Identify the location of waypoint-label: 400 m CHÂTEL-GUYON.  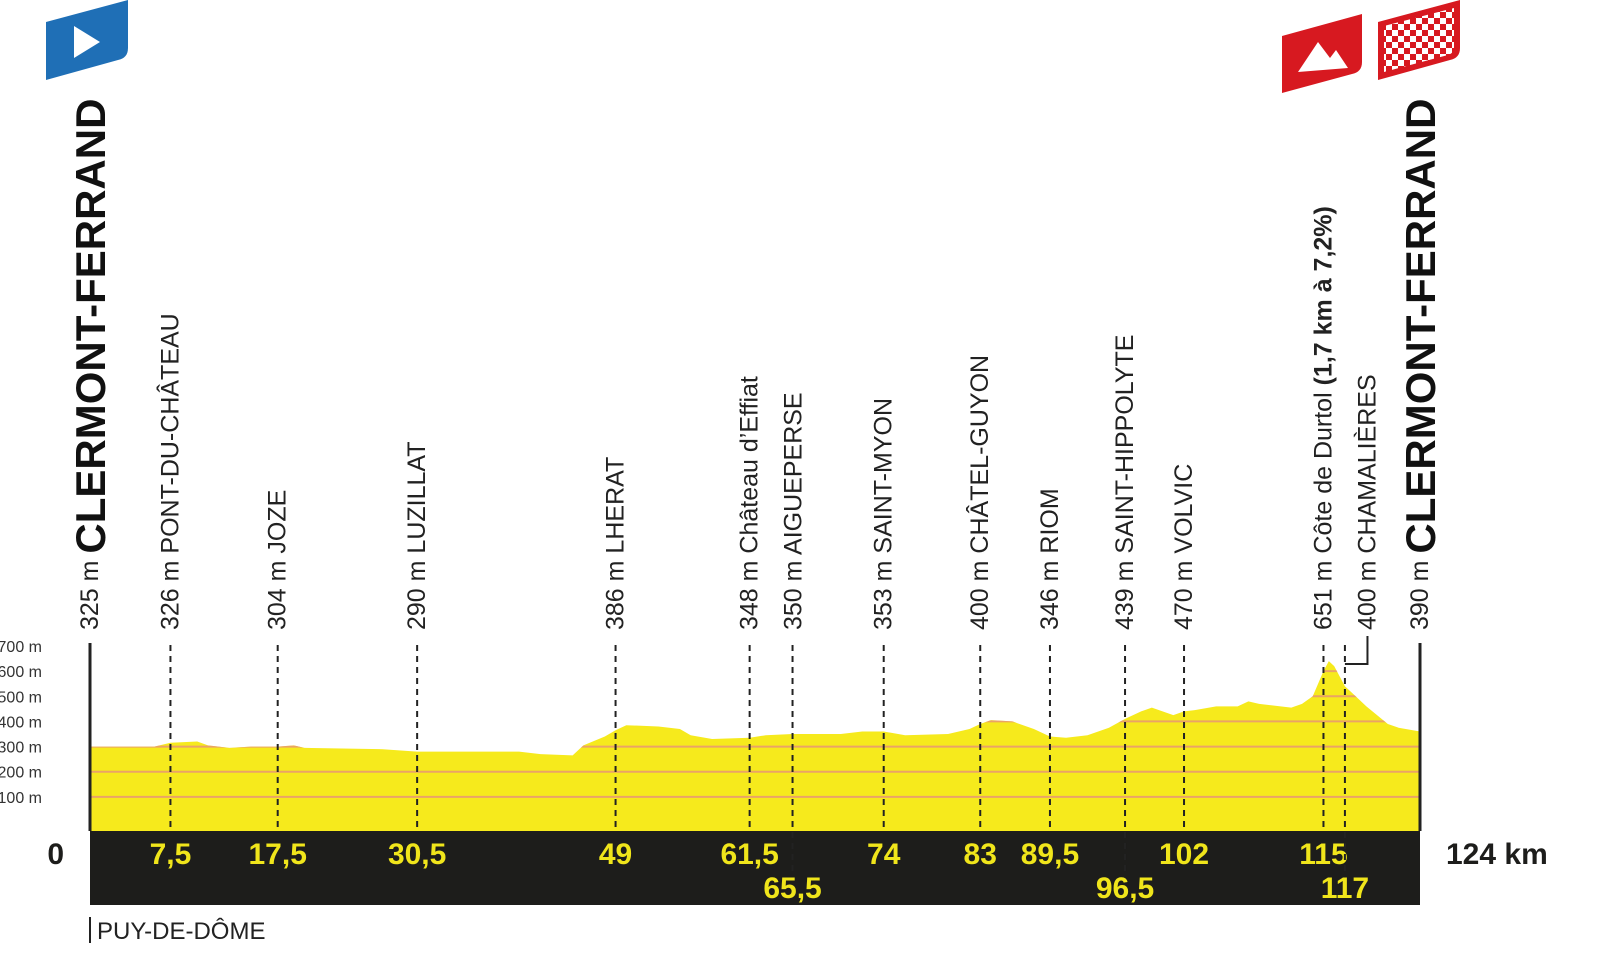
(979, 492).